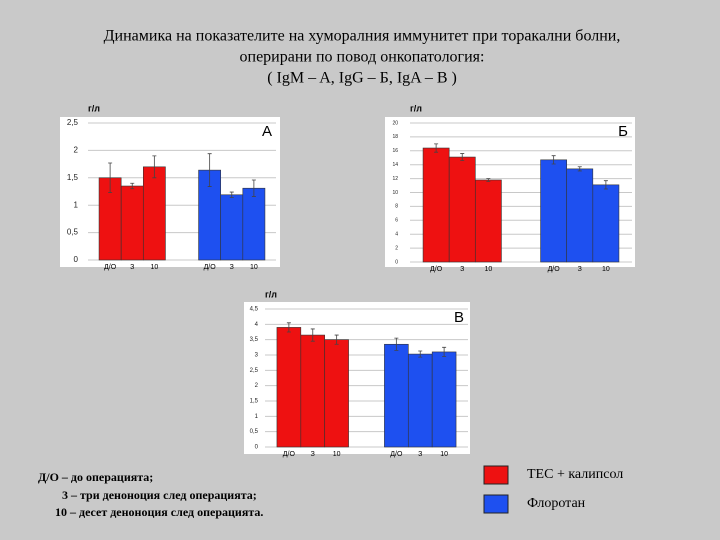  I want to click on legend-label: ТЕС + калипсол, so click(575, 474).